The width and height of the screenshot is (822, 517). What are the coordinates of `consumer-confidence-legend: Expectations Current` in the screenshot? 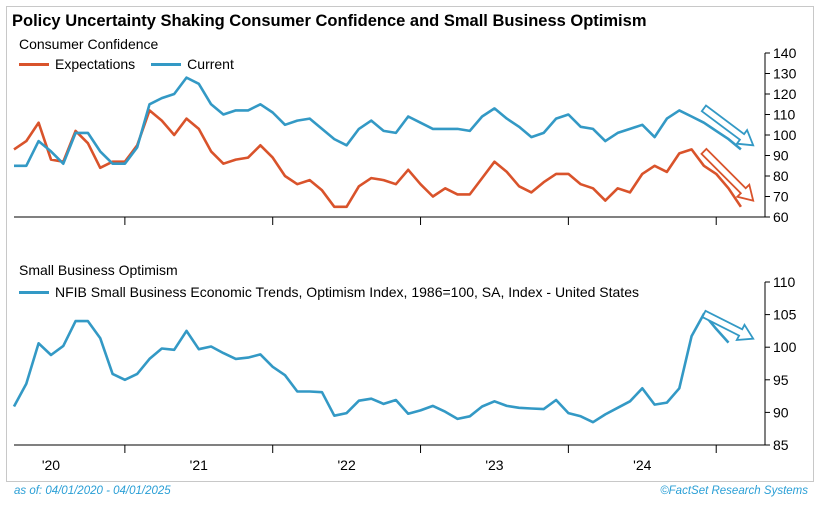 It's located at (134, 64).